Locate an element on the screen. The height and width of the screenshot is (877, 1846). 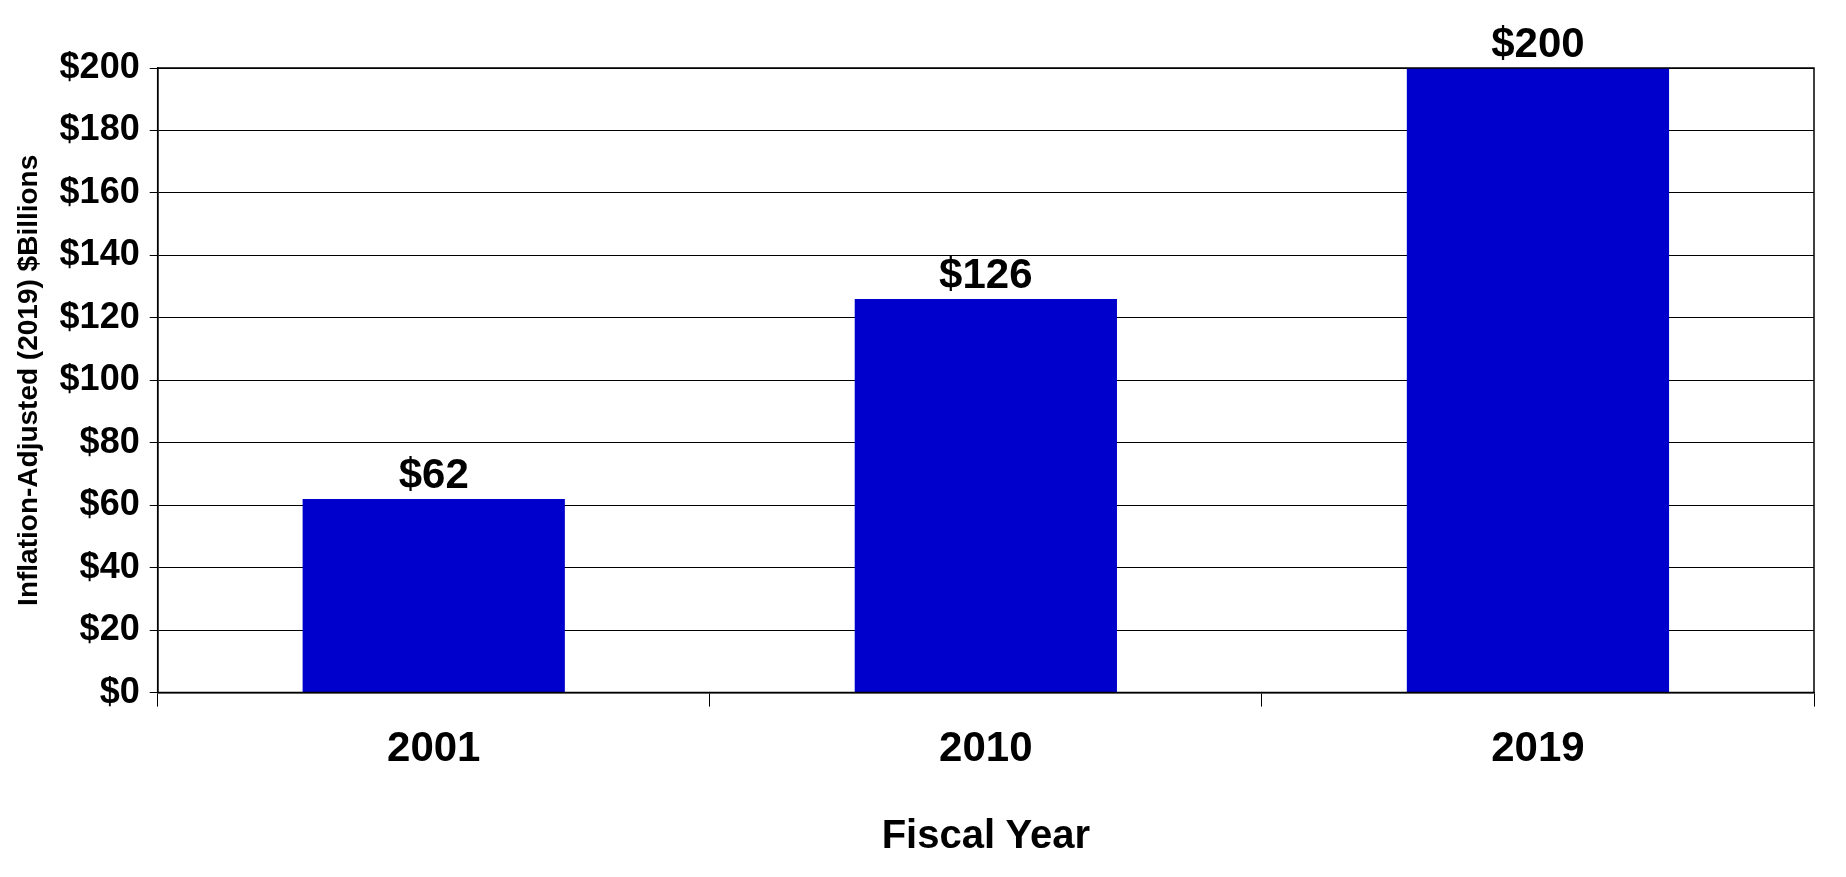
data-label: $200 is located at coordinates (1538, 42).